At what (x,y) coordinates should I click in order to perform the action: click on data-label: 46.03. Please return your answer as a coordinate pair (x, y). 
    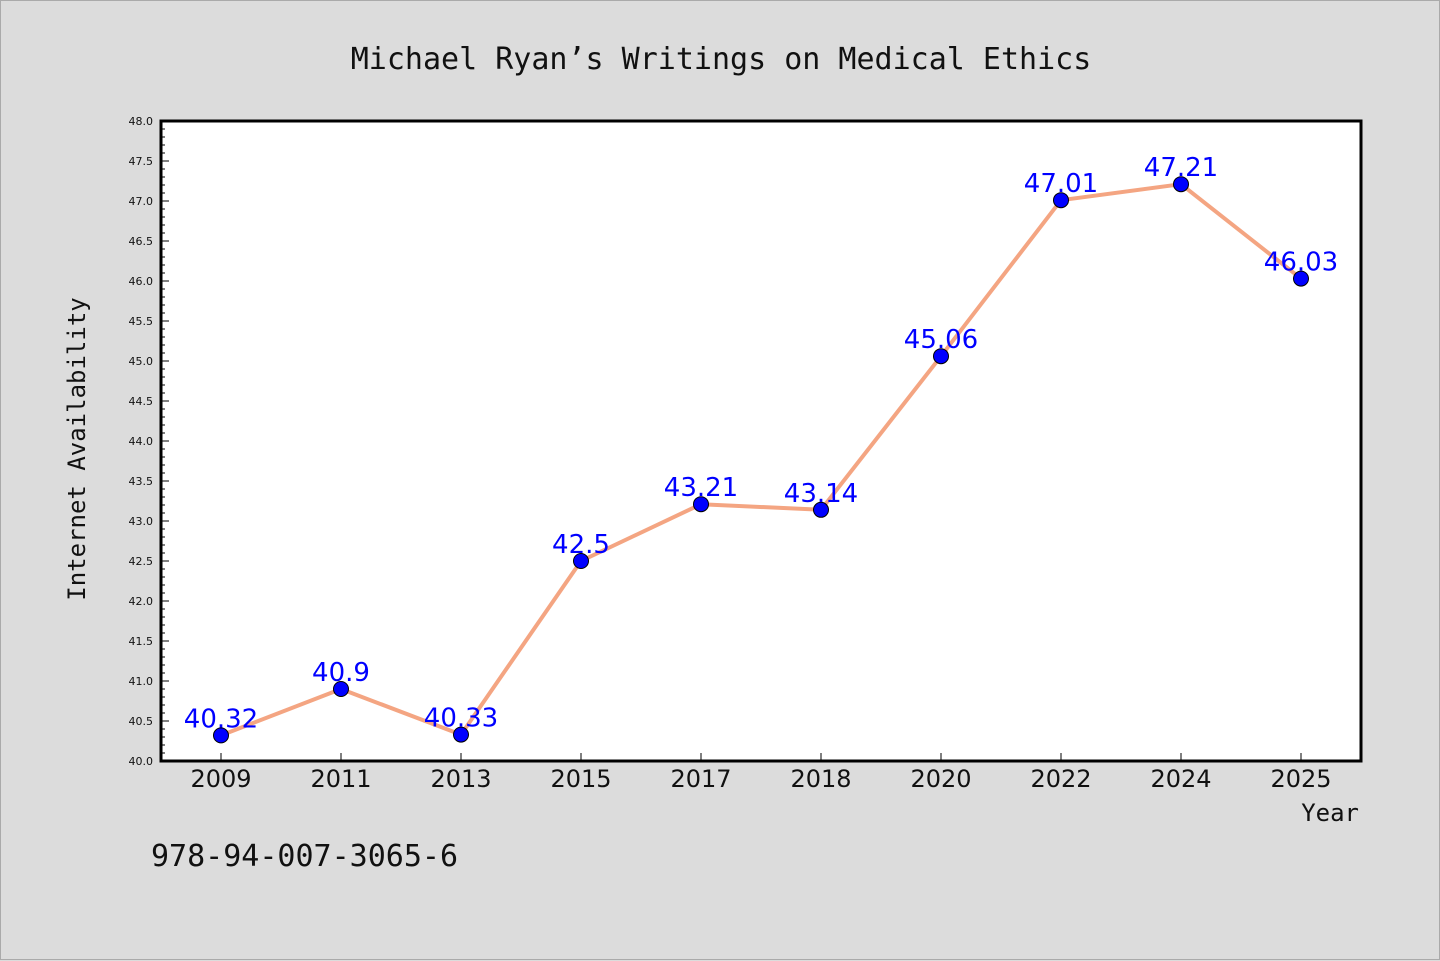
    Looking at the image, I should click on (1301, 263).